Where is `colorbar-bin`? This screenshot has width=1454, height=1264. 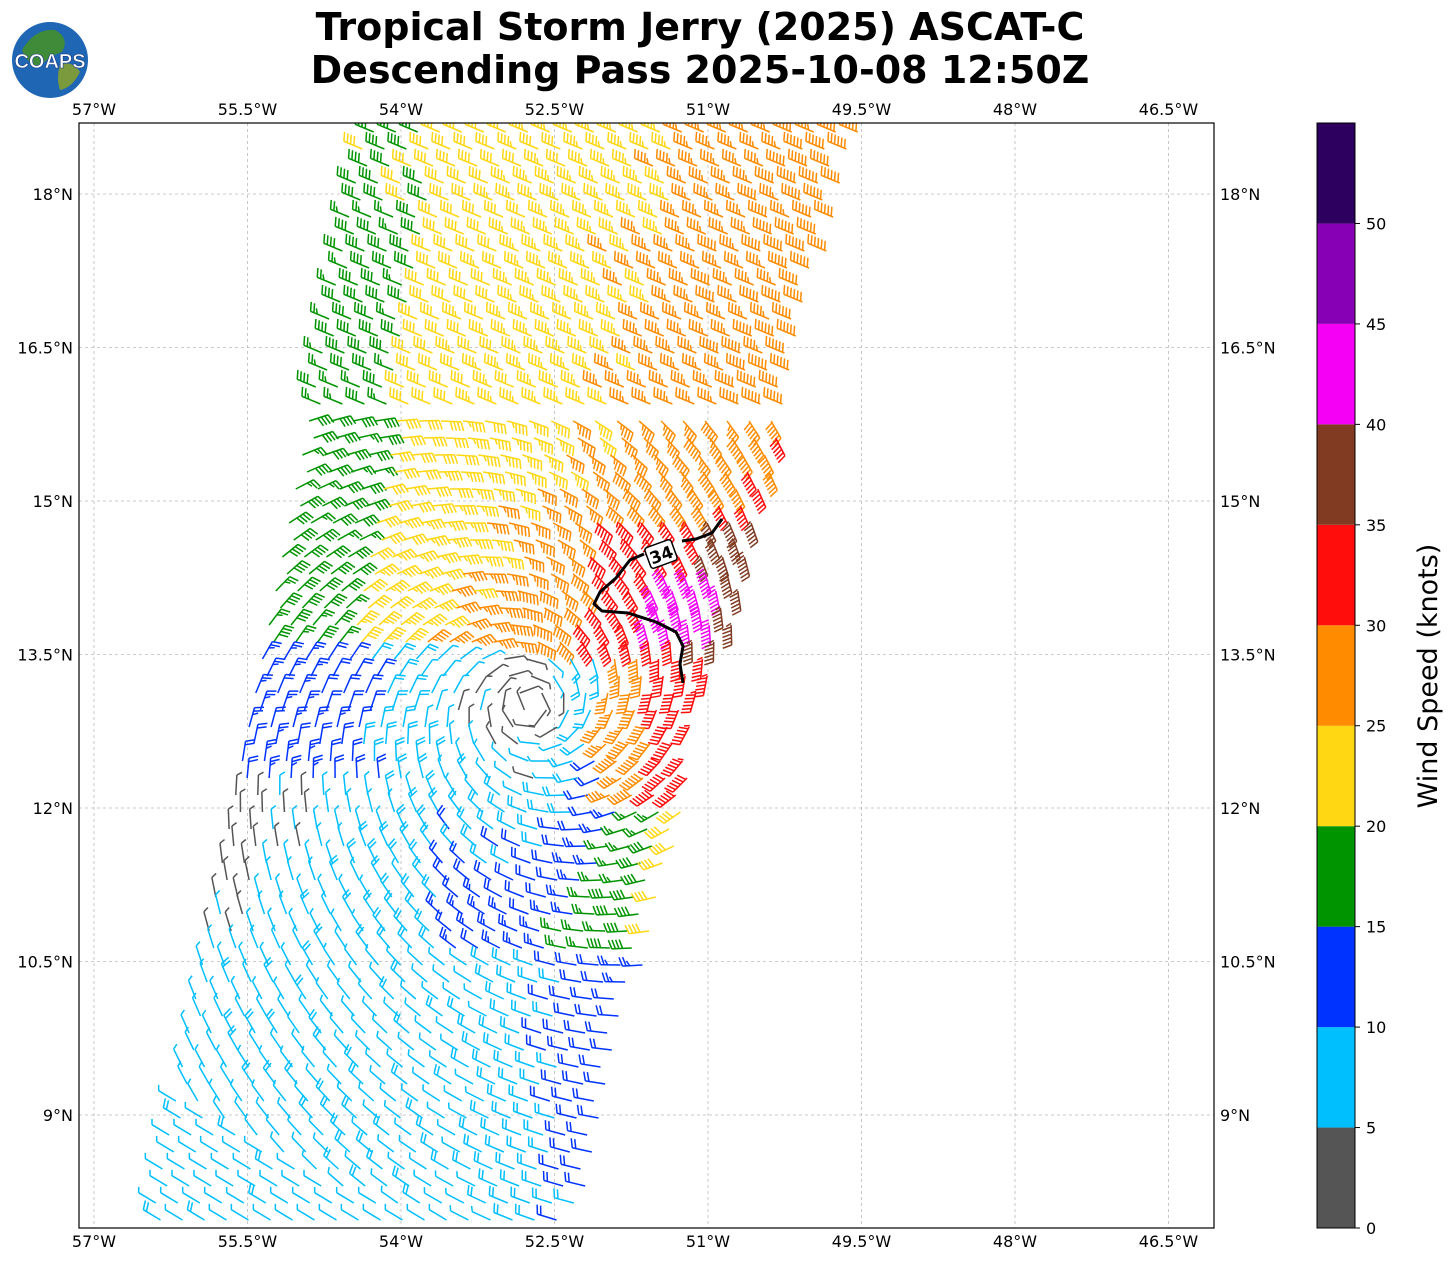 colorbar-bin is located at coordinates (1336, 675).